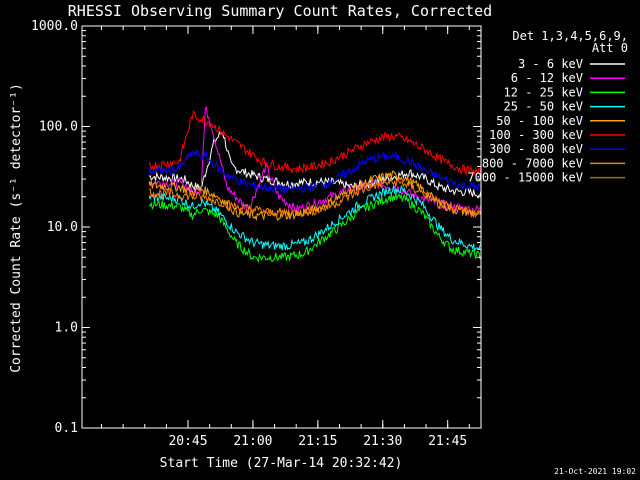  Describe the element at coordinates (281, 463) in the screenshot. I see `x-axis-label: Start Time (27-Mar-14 20:32:42)` at that location.